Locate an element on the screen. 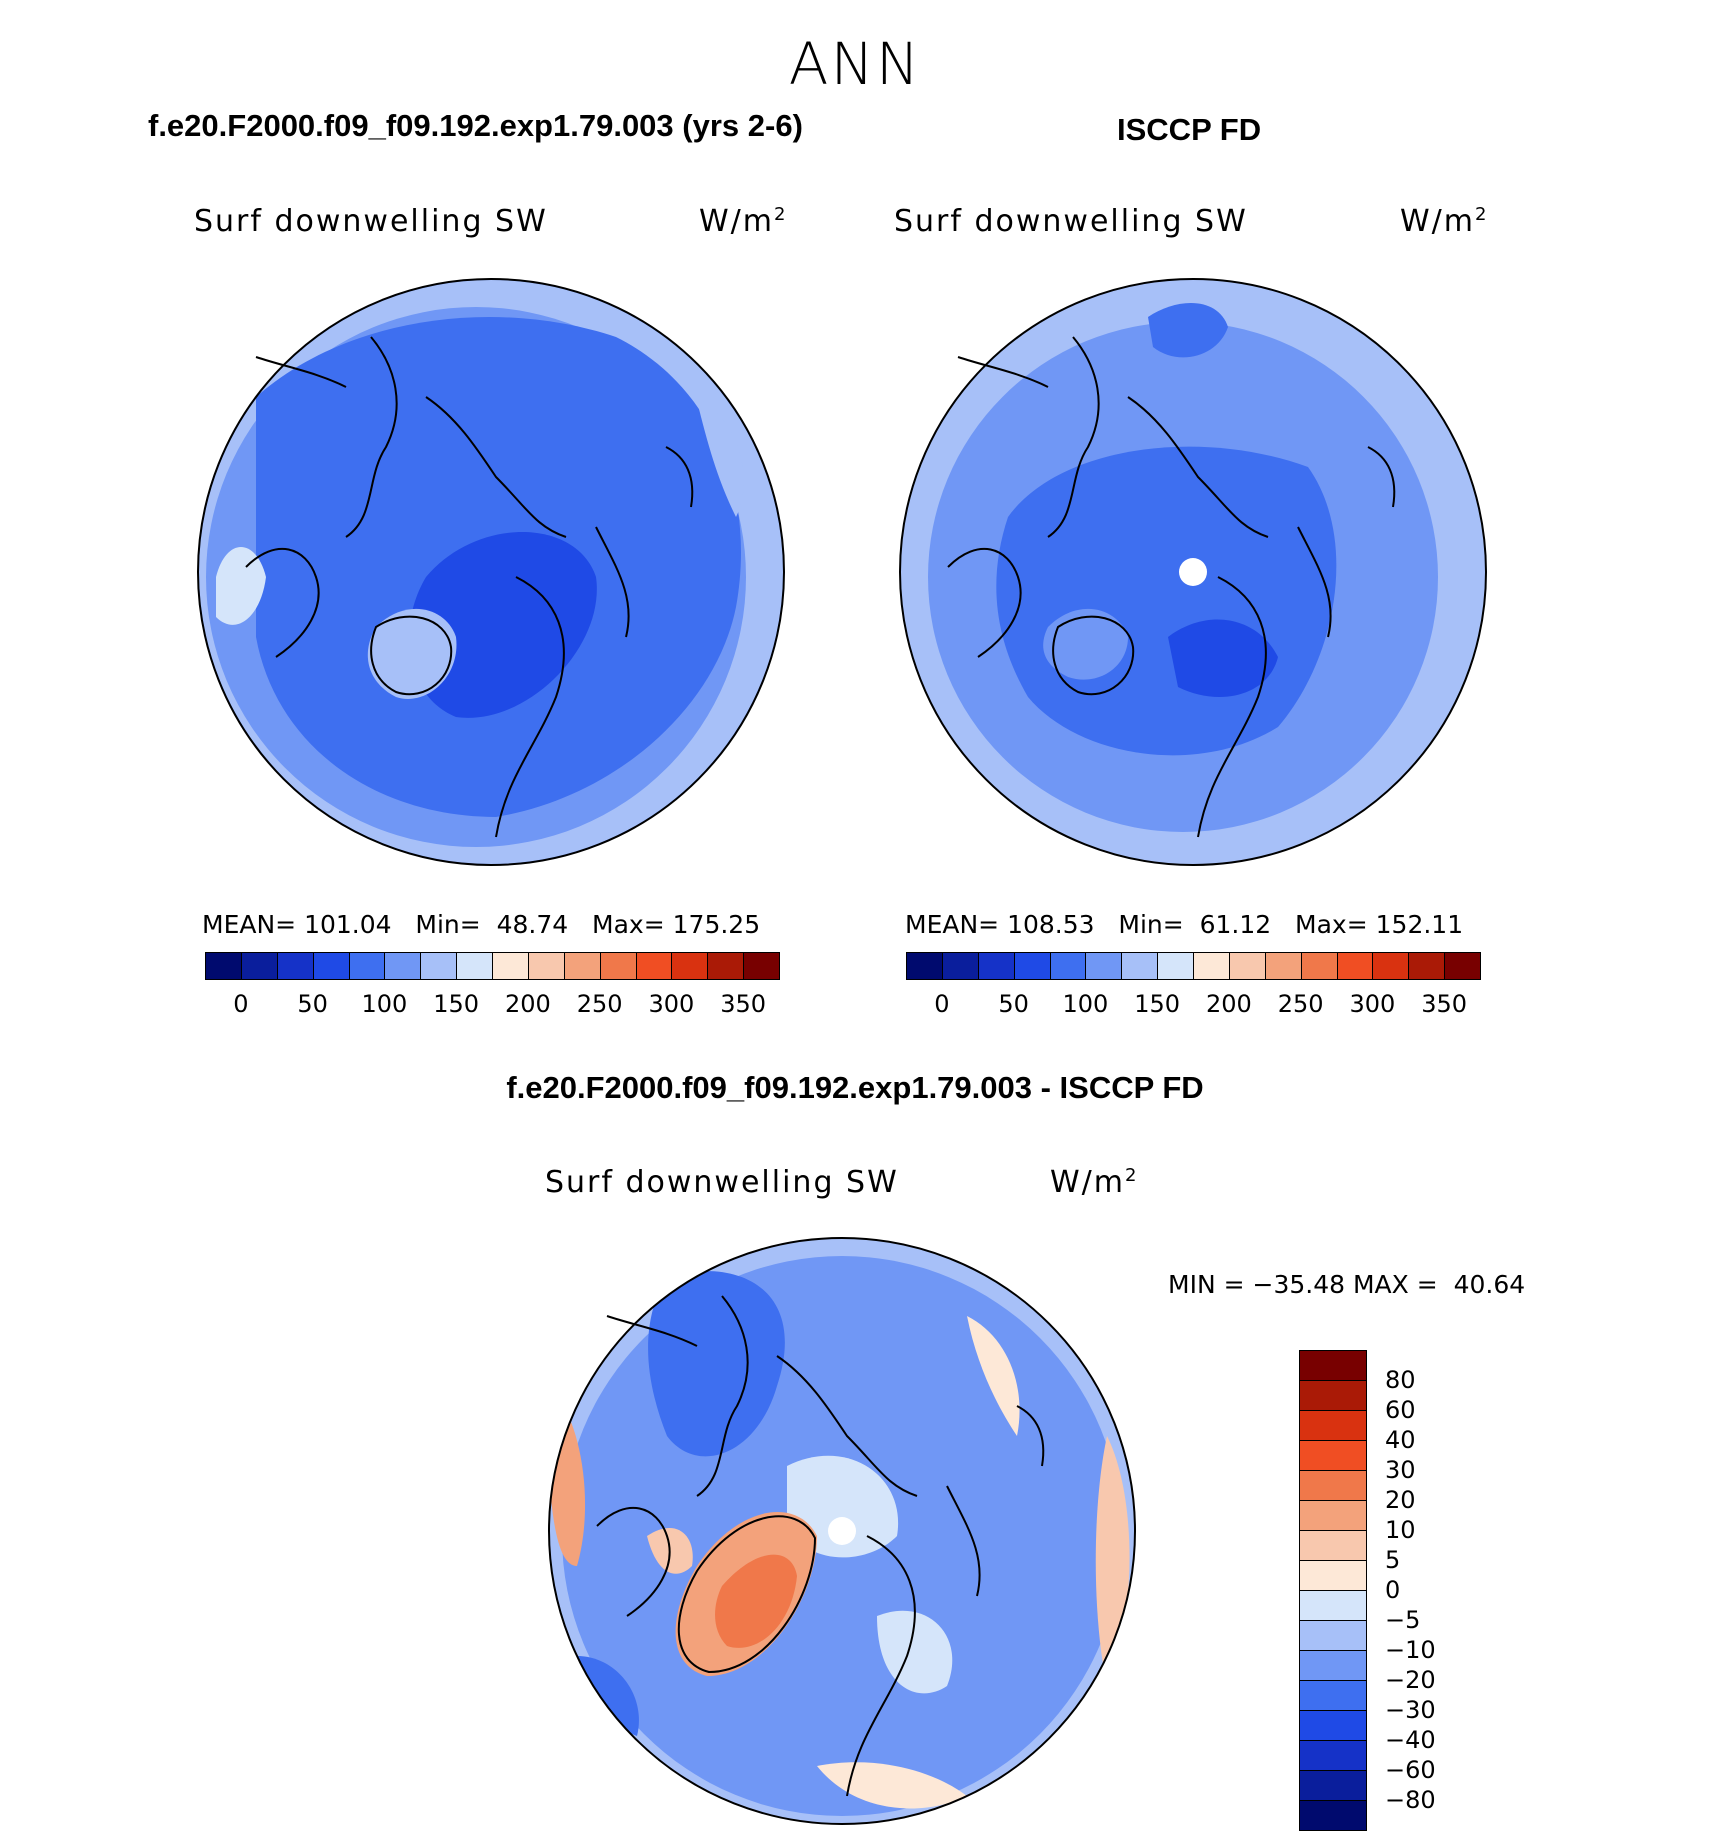 The image size is (1710, 1840). difference-colorbar is located at coordinates (1333, 1590).